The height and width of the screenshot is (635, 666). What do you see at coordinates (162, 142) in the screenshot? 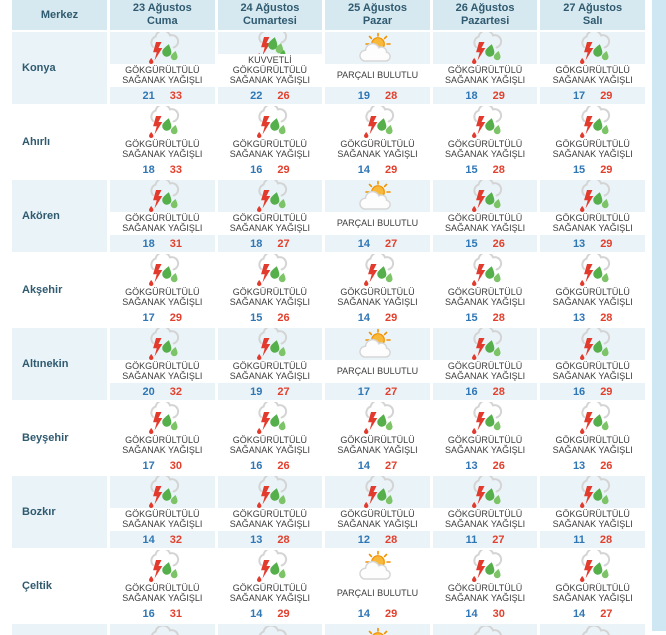
I see `forecast-cell: GÖKGÜRÜLTÜLÜ SAĞANAK YAĞIŞLI 18 33` at bounding box center [162, 142].